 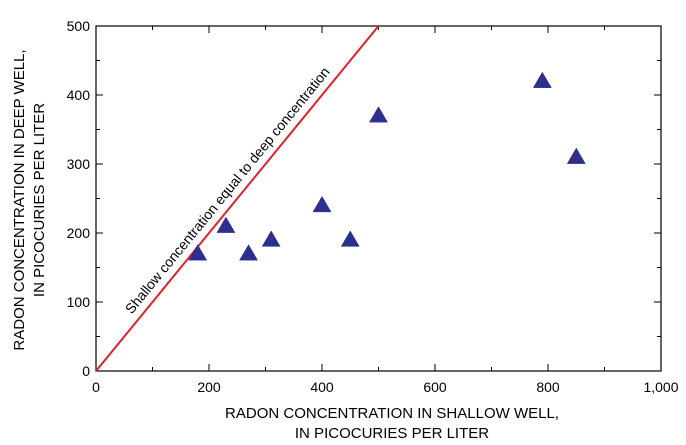 I want to click on y-tick-label: 100, so click(x=79, y=302).